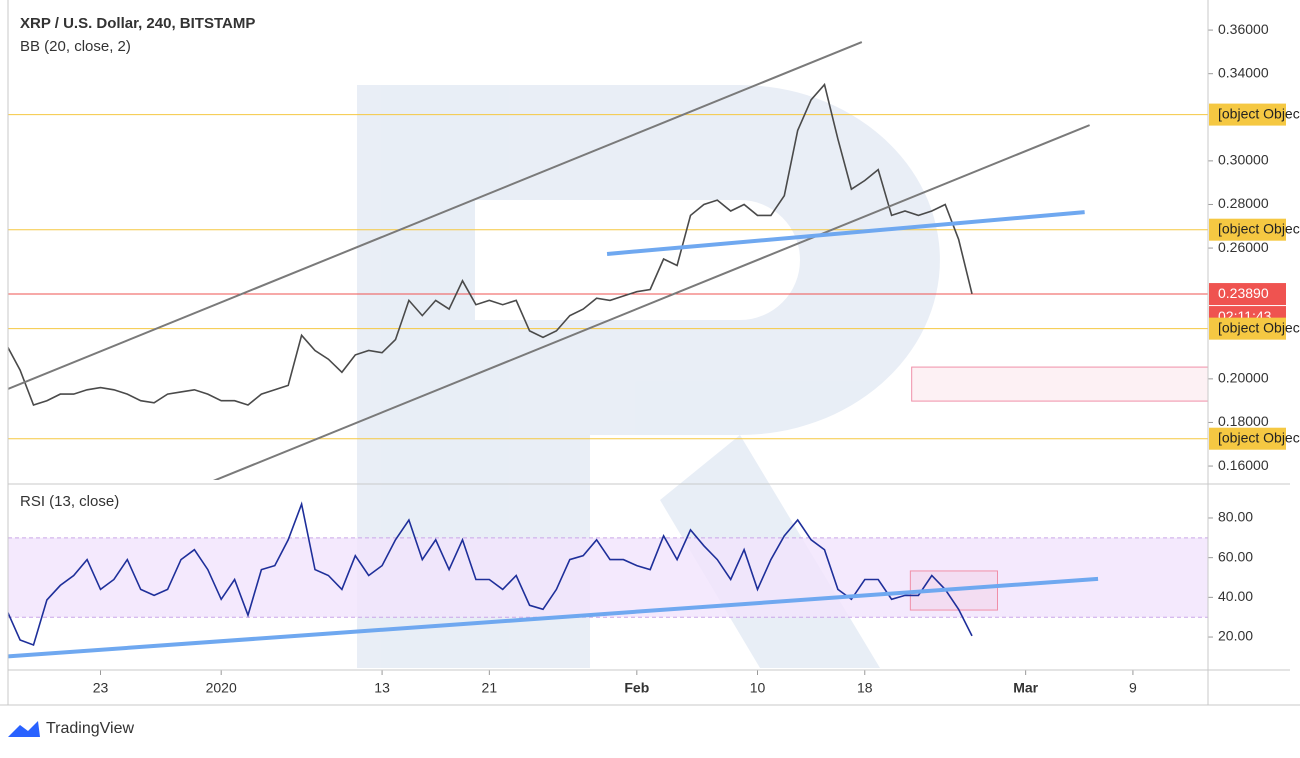 The width and height of the screenshot is (1300, 758). What do you see at coordinates (69, 501) in the screenshot?
I see `rsi-title: RSI (13, close)` at bounding box center [69, 501].